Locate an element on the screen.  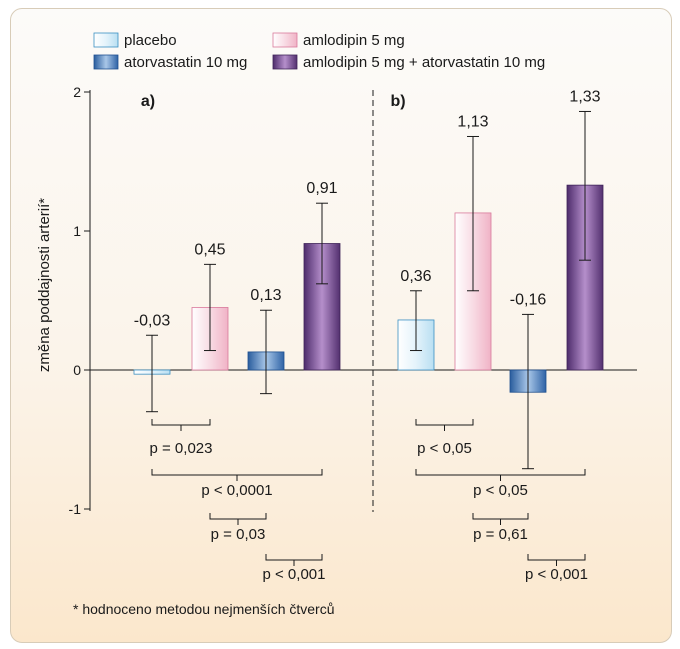
y-tick-label: -1 is located at coordinates (75, 509).